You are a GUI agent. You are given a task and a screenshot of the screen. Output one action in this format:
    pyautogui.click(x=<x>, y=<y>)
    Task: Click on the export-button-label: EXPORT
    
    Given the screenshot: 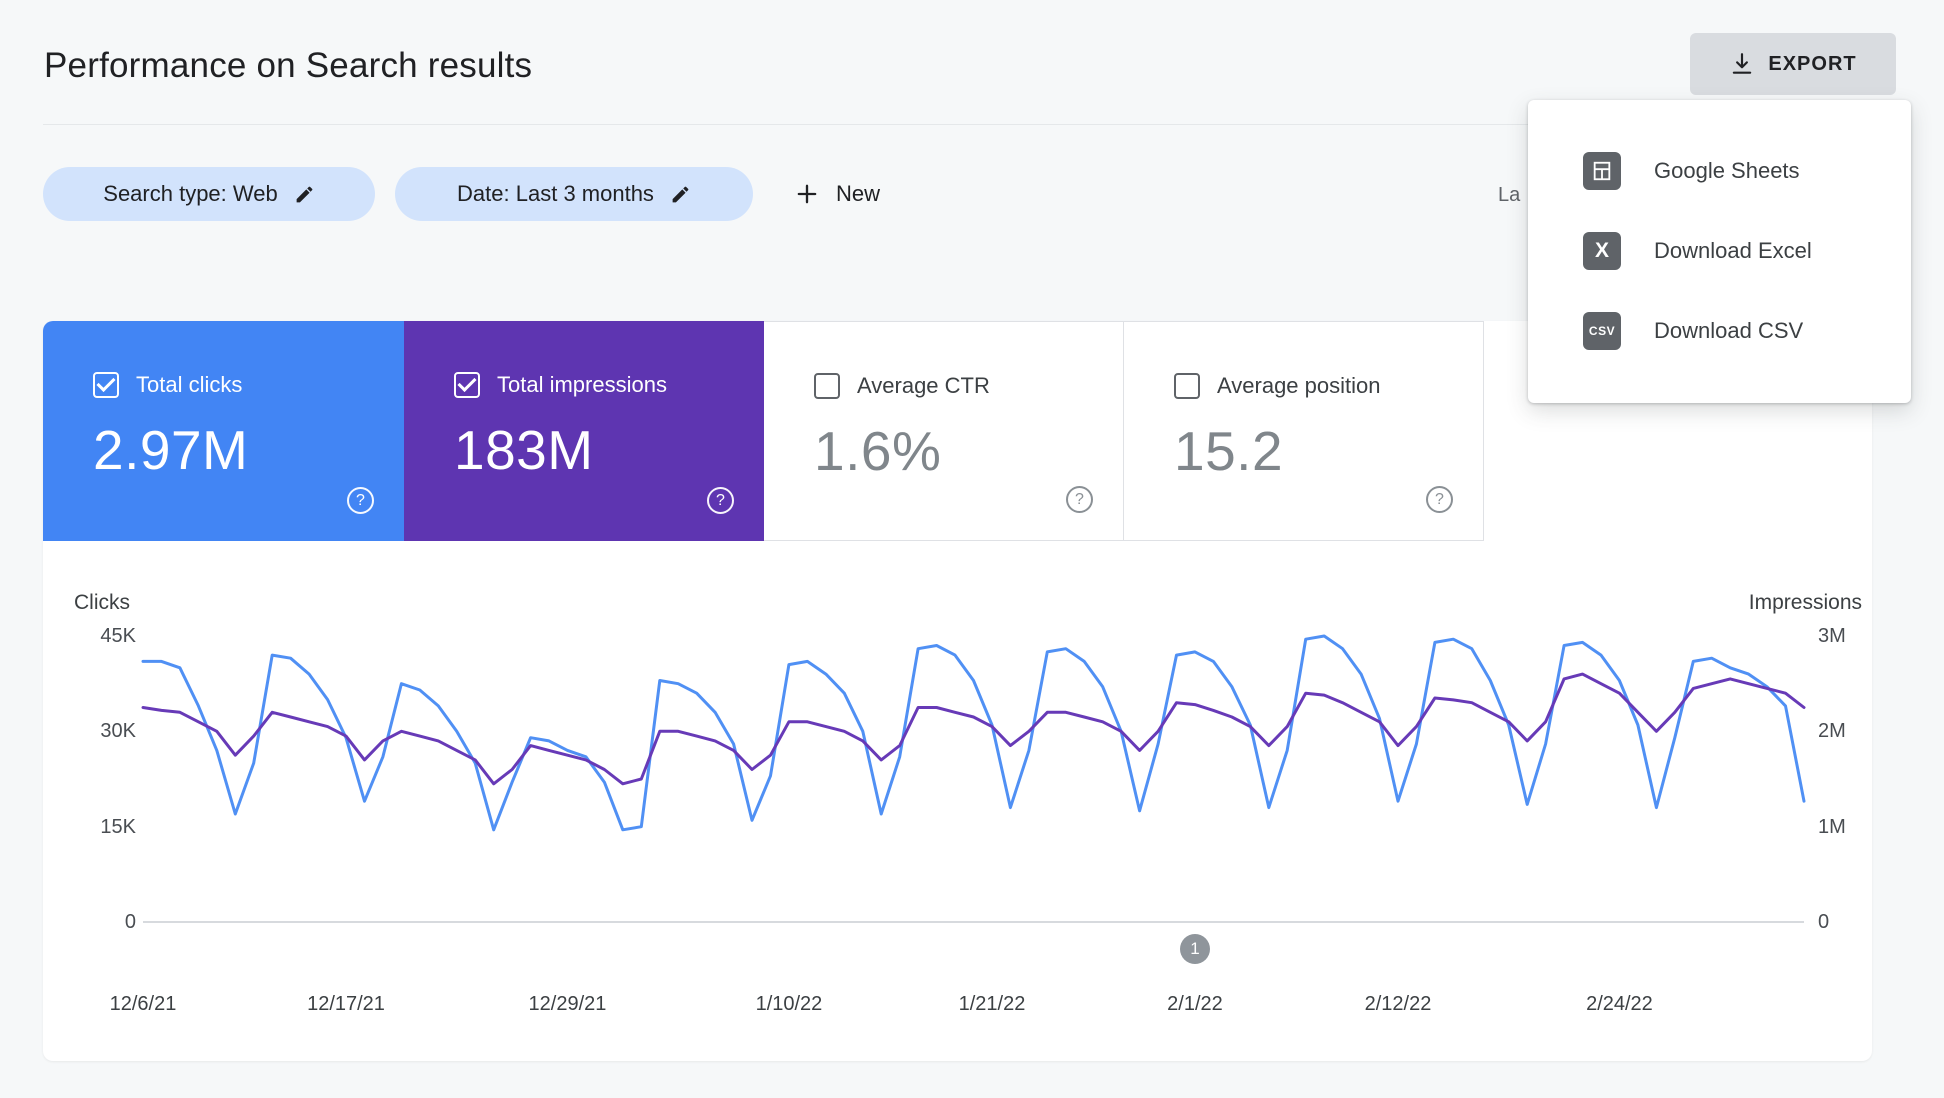 What is the action you would take?
    pyautogui.click(x=1812, y=63)
    